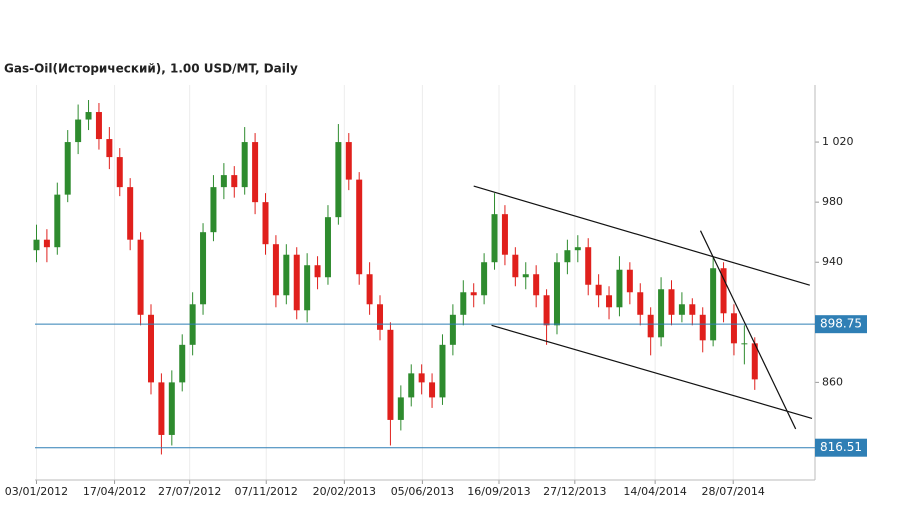 The height and width of the screenshot is (509, 909). What do you see at coordinates (832, 381) in the screenshot?
I see `y-tick-label: 860` at bounding box center [832, 381].